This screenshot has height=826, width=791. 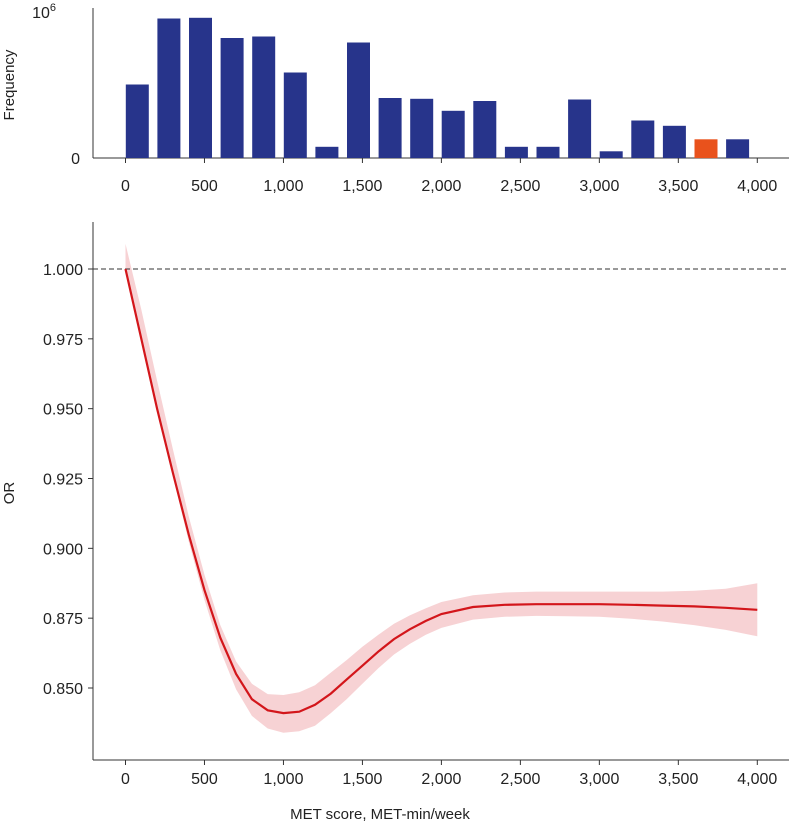 I want to click on or-x-tick-label: 500, so click(x=204, y=779).